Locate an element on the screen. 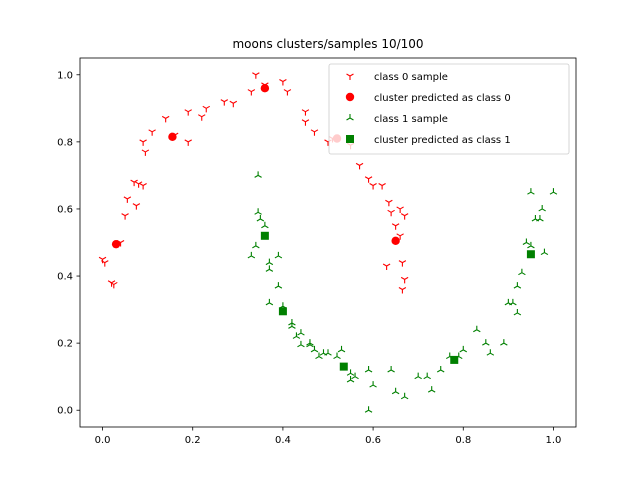 The height and width of the screenshot is (480, 640). chart-title: moons clusters/samples 10/100 is located at coordinates (327, 44).